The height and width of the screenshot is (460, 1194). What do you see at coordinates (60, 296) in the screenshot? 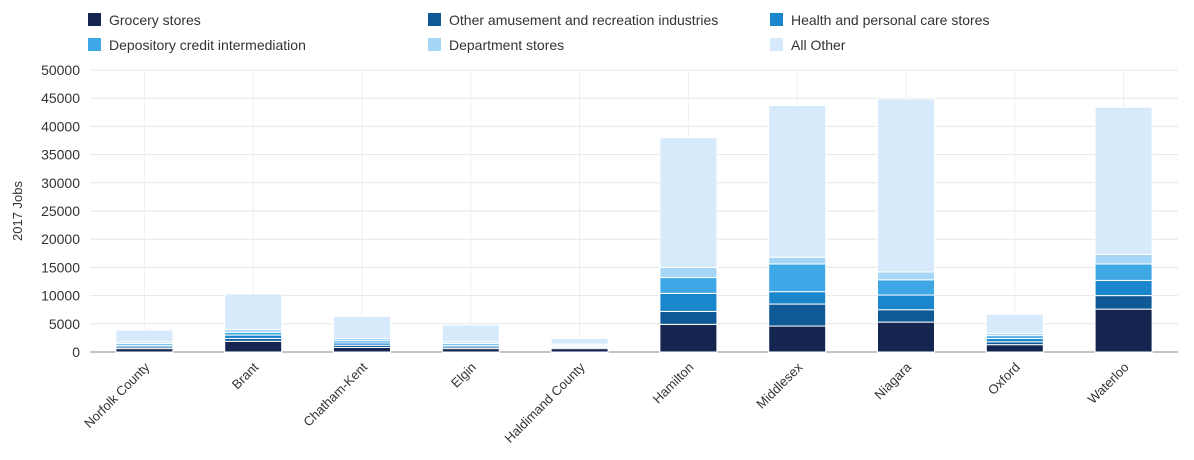
I see `y-tick-label: 10000` at bounding box center [60, 296].